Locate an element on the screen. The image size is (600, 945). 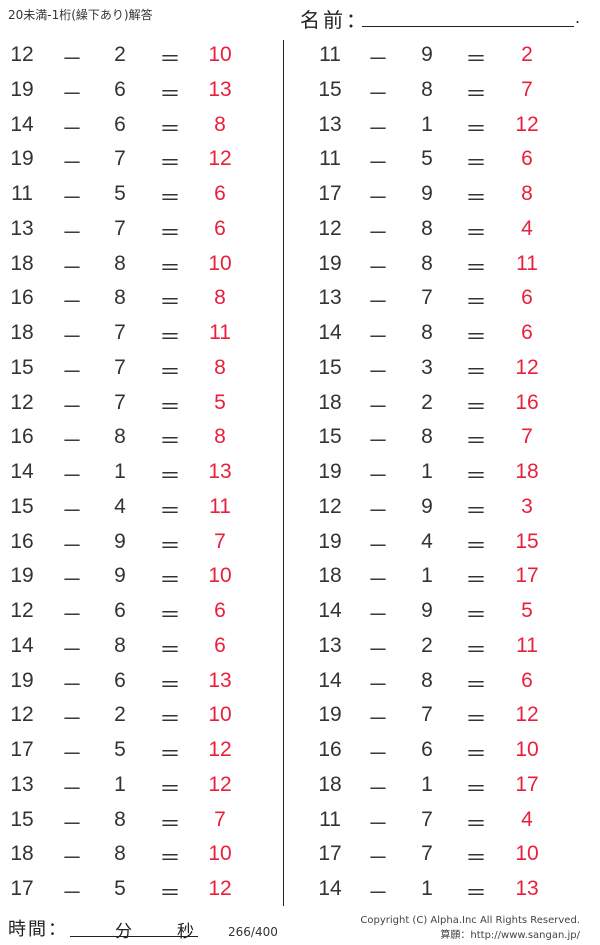
problem-row: 11 － 5 ＝ 6 is located at coordinates (266, 164).